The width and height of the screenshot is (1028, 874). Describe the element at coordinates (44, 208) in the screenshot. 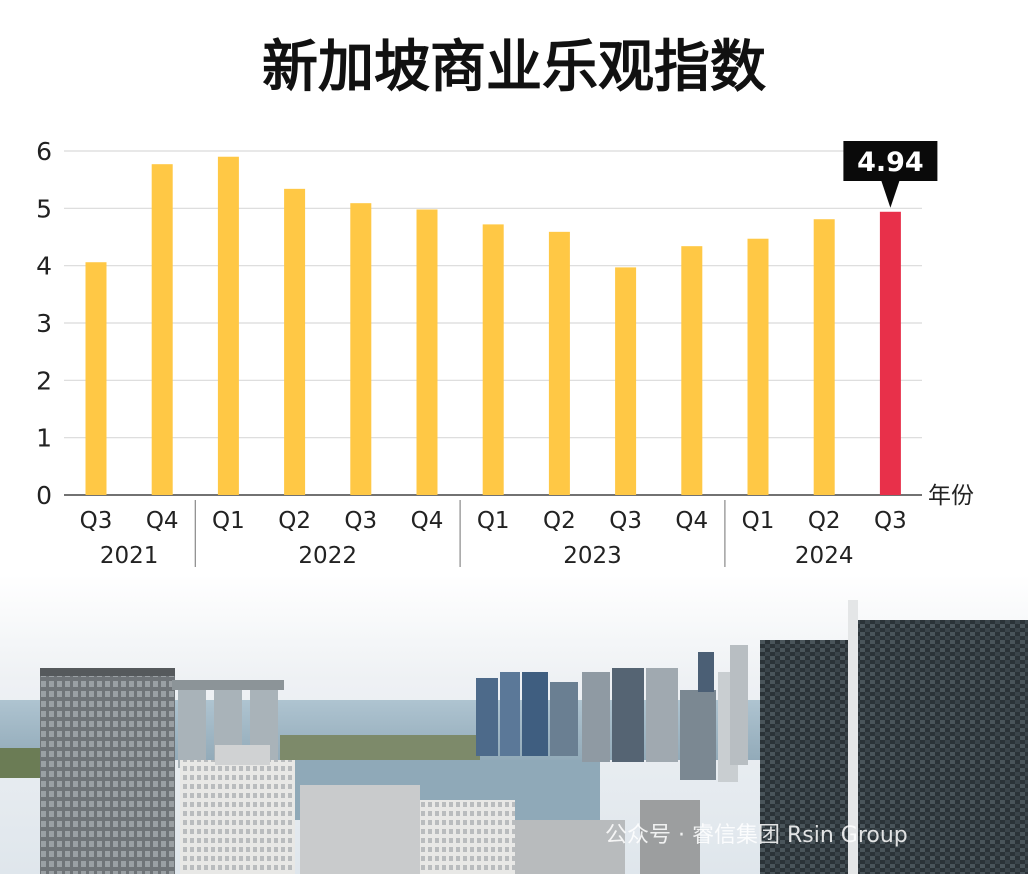

I see `y-tick-label: 5` at that location.